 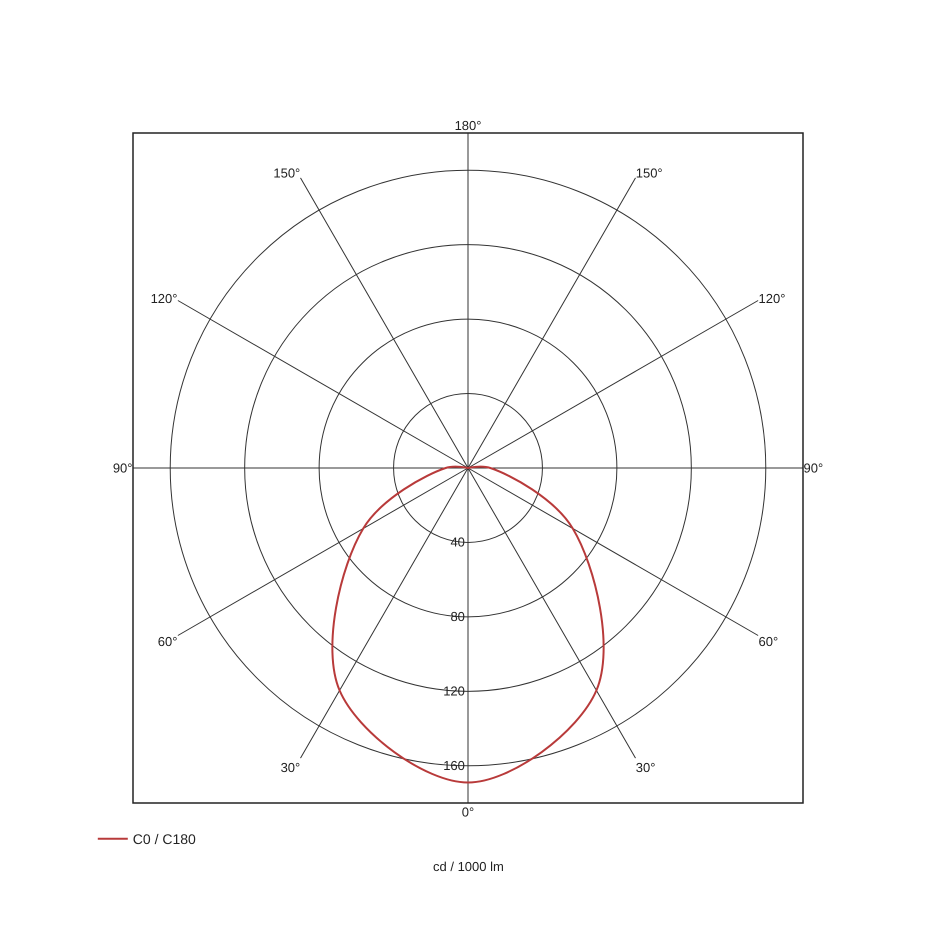 I want to click on legend-label: C0 / C180, so click(x=164, y=839).